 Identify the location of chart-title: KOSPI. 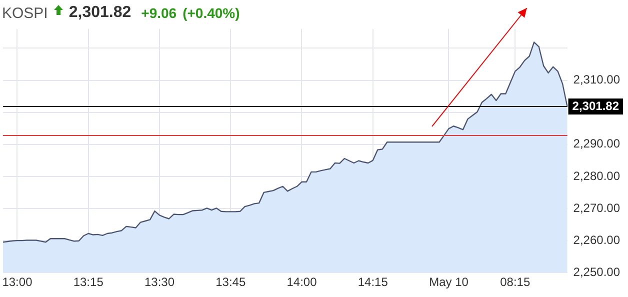
(25, 13).